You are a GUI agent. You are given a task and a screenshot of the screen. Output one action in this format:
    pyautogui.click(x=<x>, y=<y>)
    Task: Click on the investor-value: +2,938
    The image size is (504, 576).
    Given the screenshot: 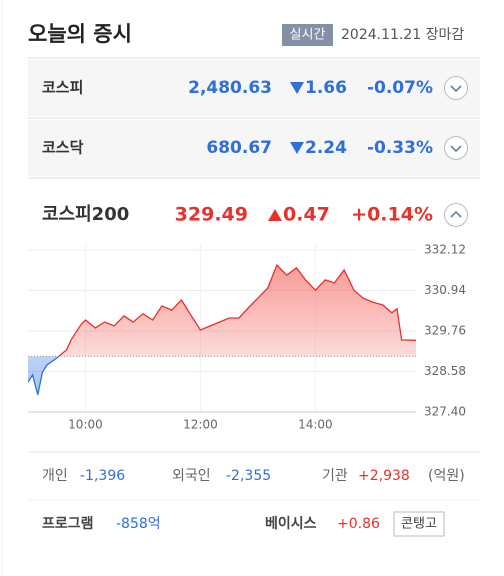 What is the action you would take?
    pyautogui.click(x=384, y=476)
    